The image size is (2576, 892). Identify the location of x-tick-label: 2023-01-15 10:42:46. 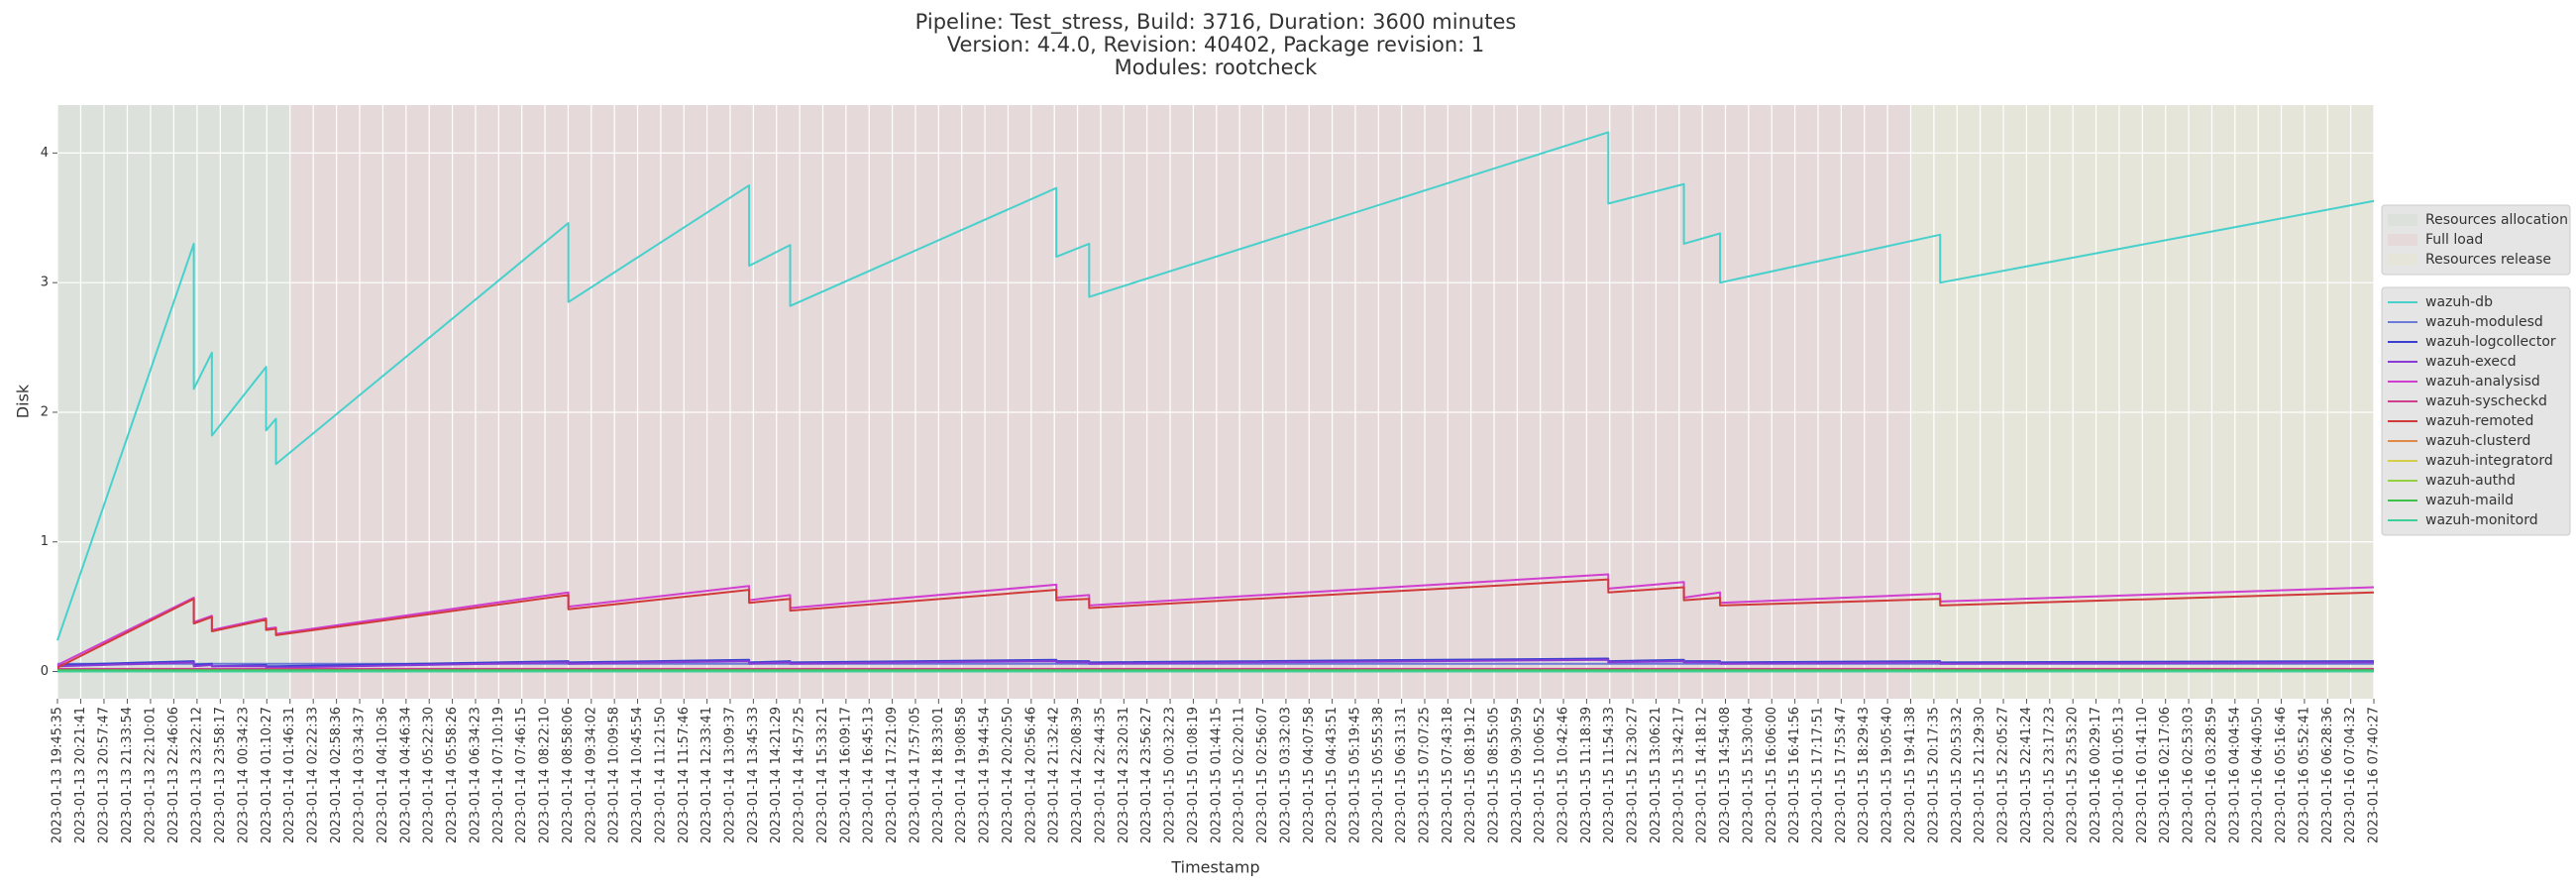
(1564, 775).